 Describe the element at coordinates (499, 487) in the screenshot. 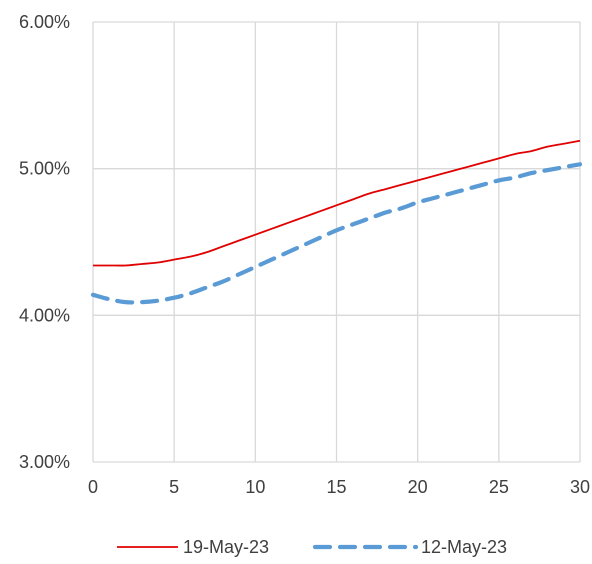

I see `x-tick-label: 25` at that location.